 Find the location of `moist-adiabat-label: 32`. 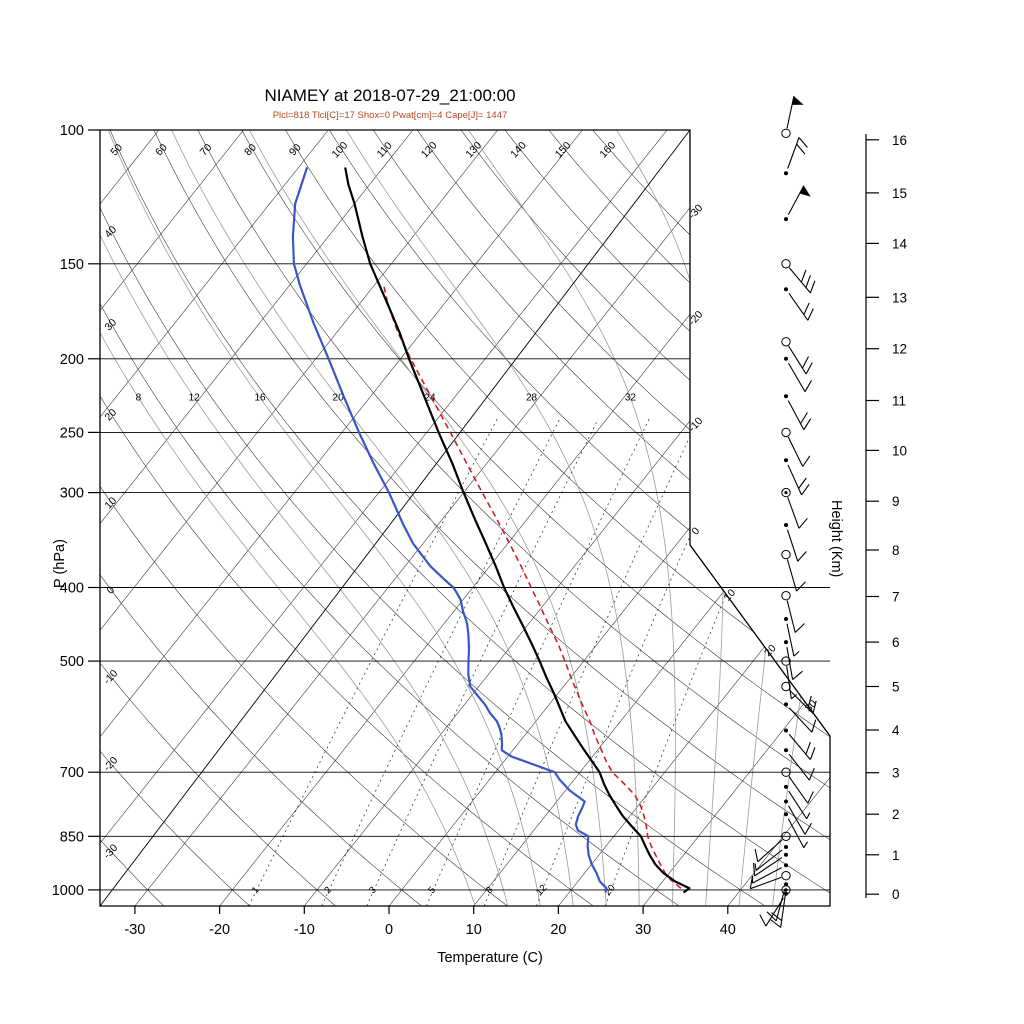

moist-adiabat-label: 32 is located at coordinates (631, 398).